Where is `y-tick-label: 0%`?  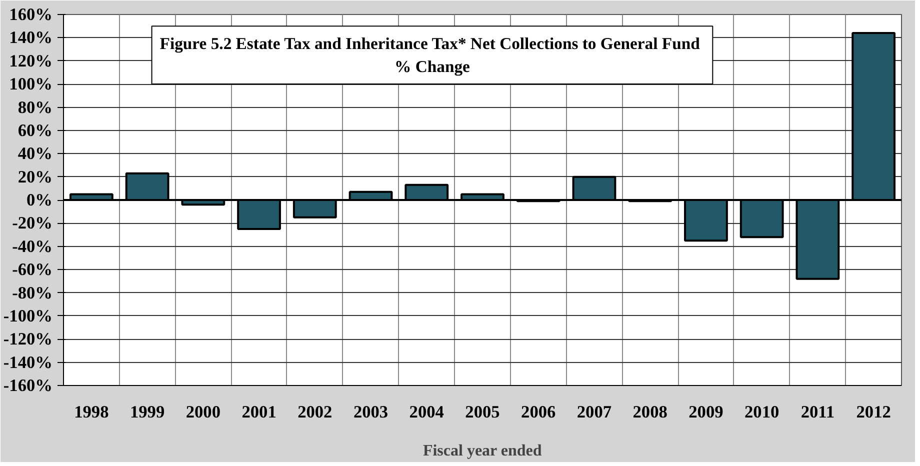 y-tick-label: 0% is located at coordinates (39, 200).